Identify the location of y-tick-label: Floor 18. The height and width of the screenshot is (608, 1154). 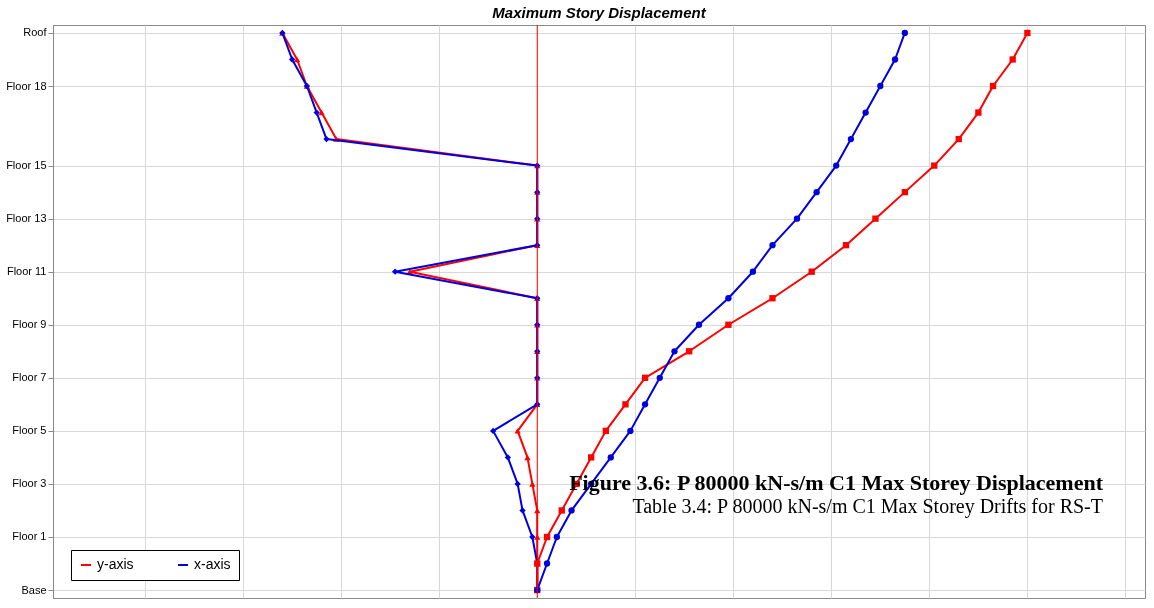
(26, 85).